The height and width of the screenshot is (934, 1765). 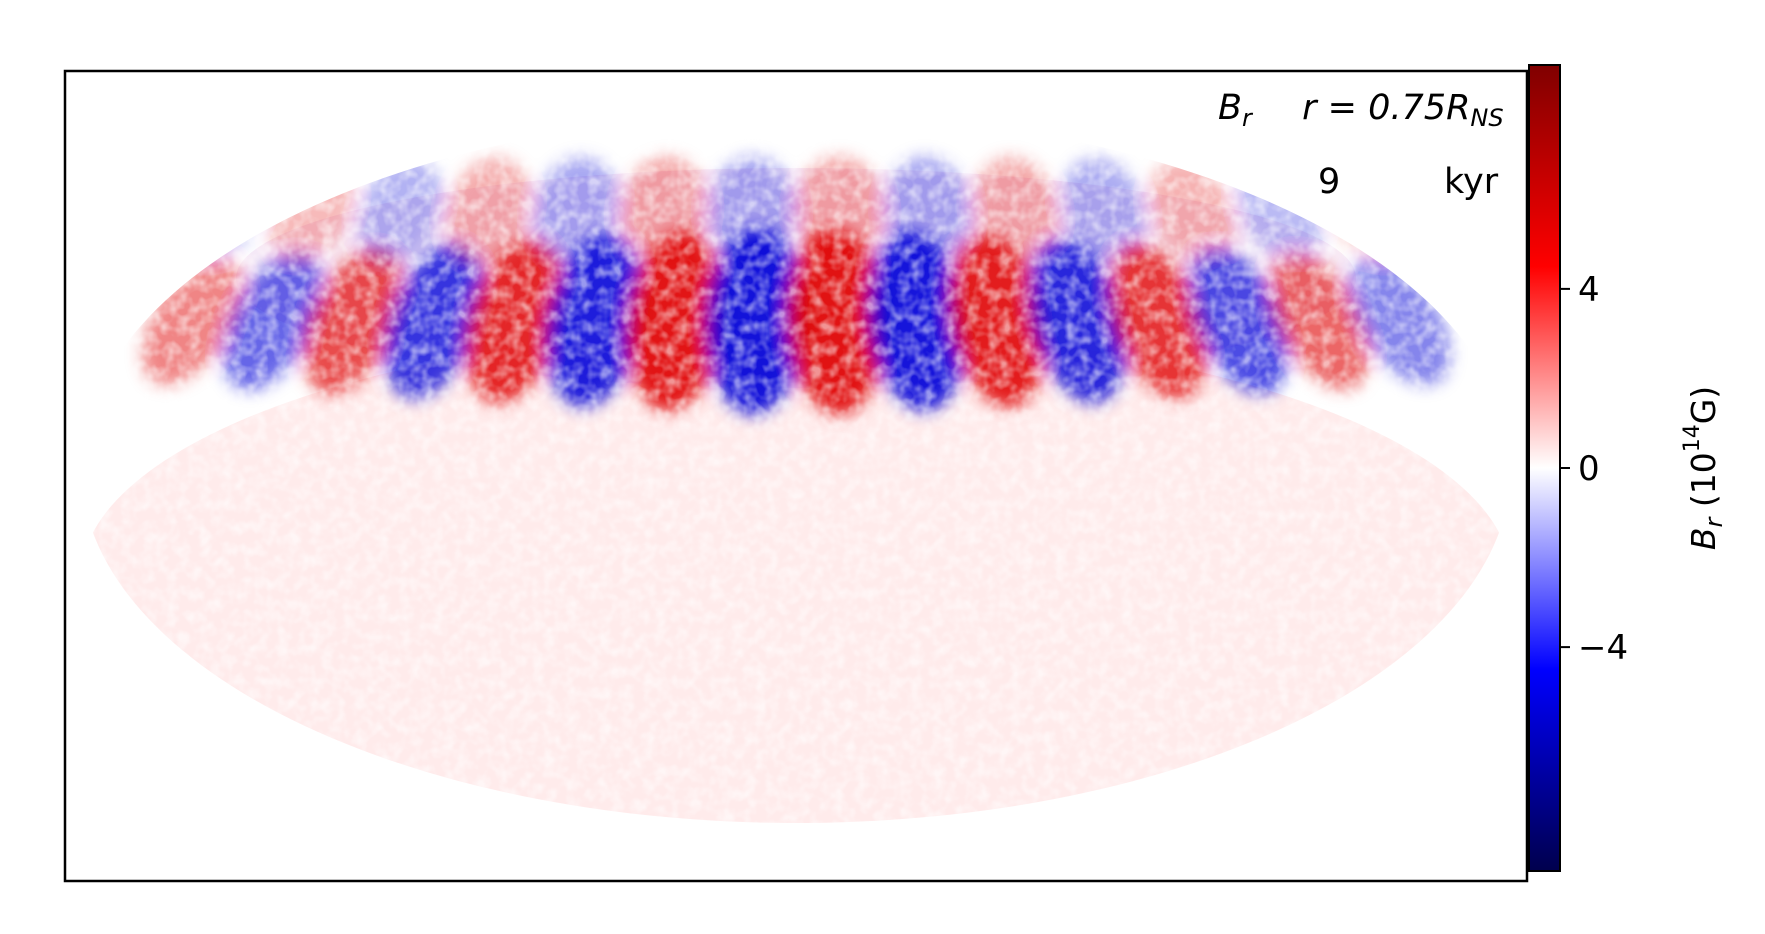 What do you see at coordinates (1589, 290) in the screenshot?
I see `colorbar-tick-label: 4` at bounding box center [1589, 290].